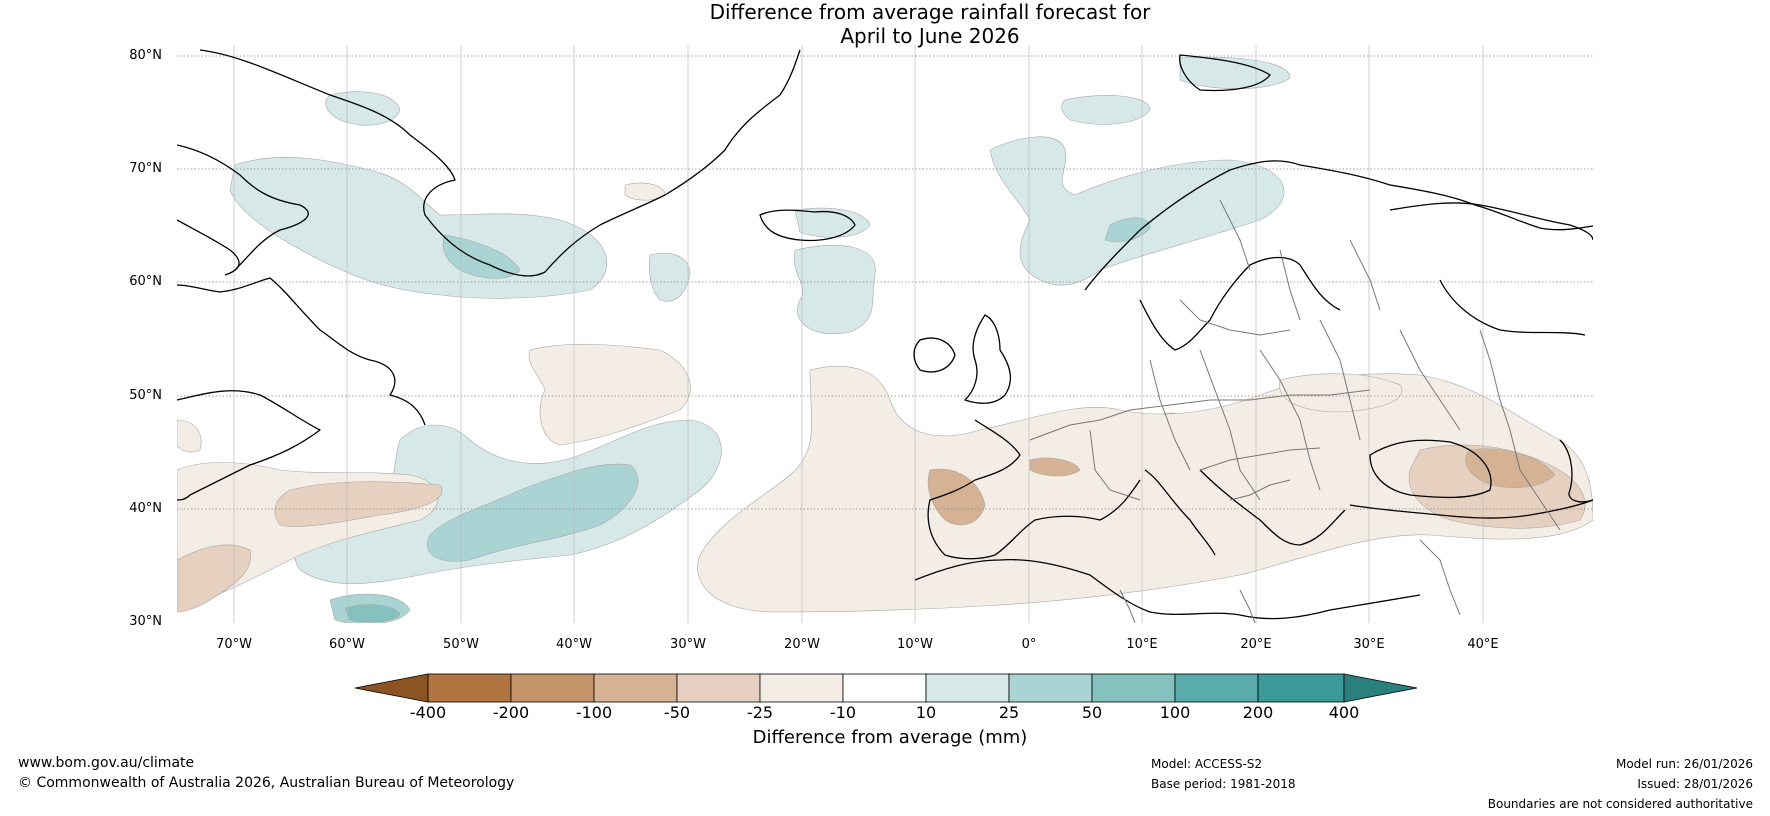 This screenshot has height=816, width=1770. What do you see at coordinates (428, 712) in the screenshot?
I see `colorbar-label: -400` at bounding box center [428, 712].